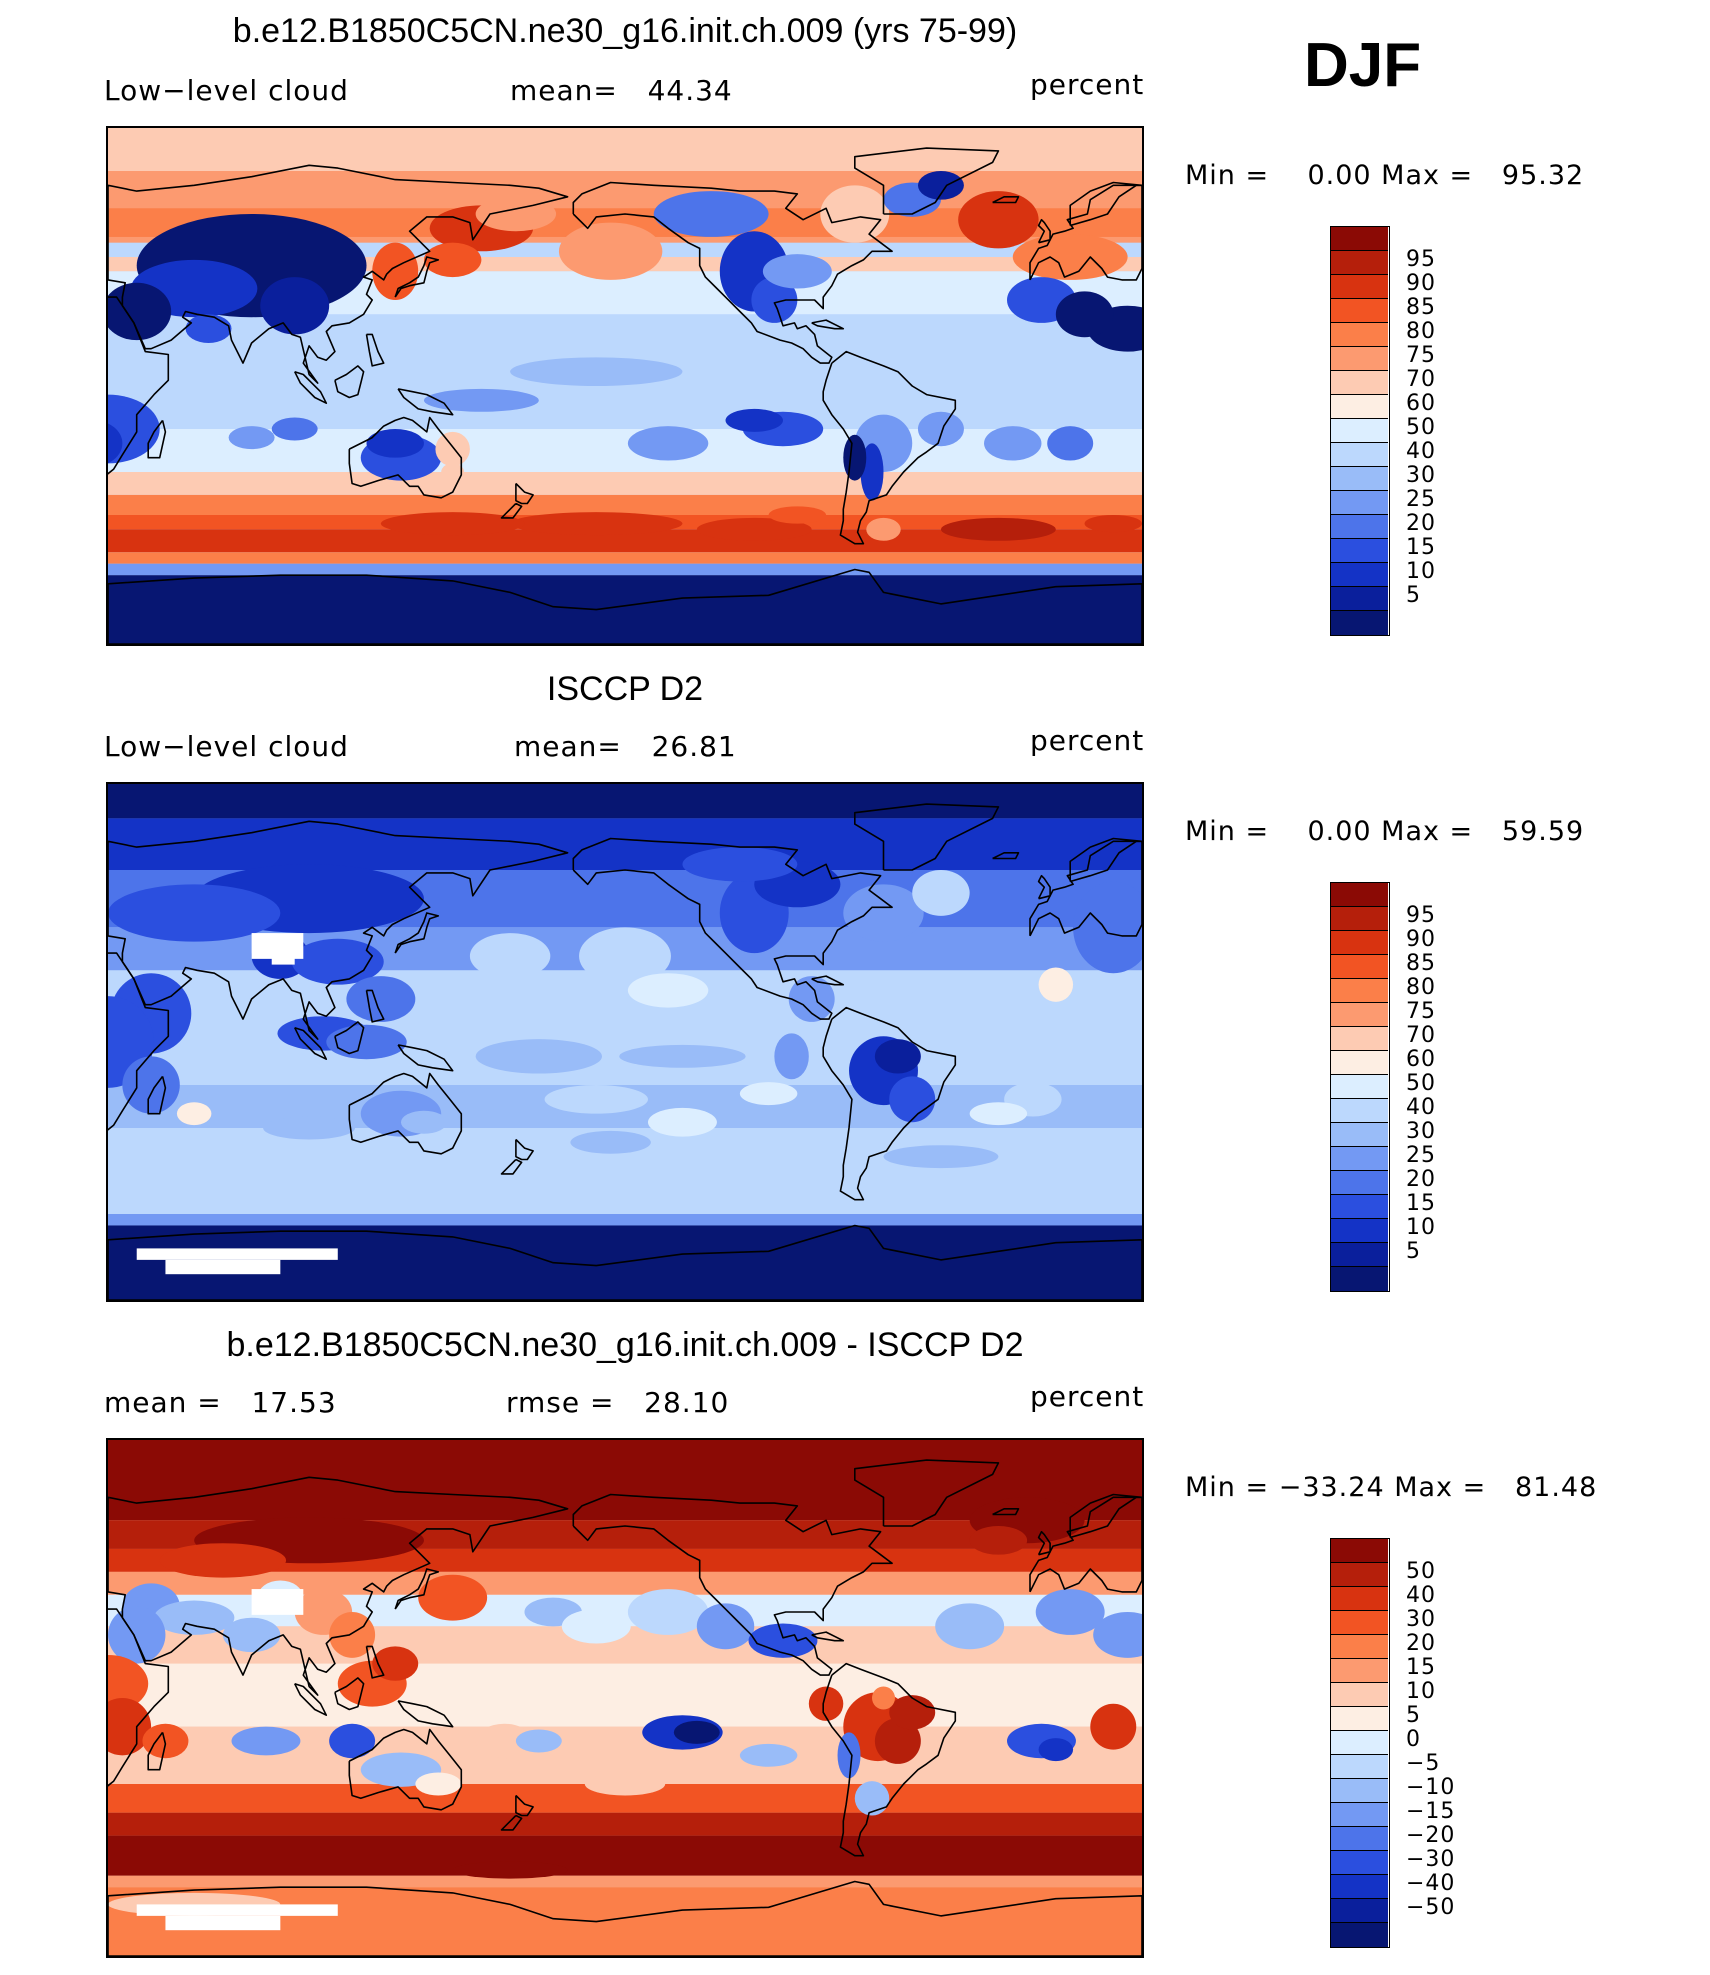  Describe the element at coordinates (1421, 1155) in the screenshot. I see `colorbar-tick-label: 25` at that location.